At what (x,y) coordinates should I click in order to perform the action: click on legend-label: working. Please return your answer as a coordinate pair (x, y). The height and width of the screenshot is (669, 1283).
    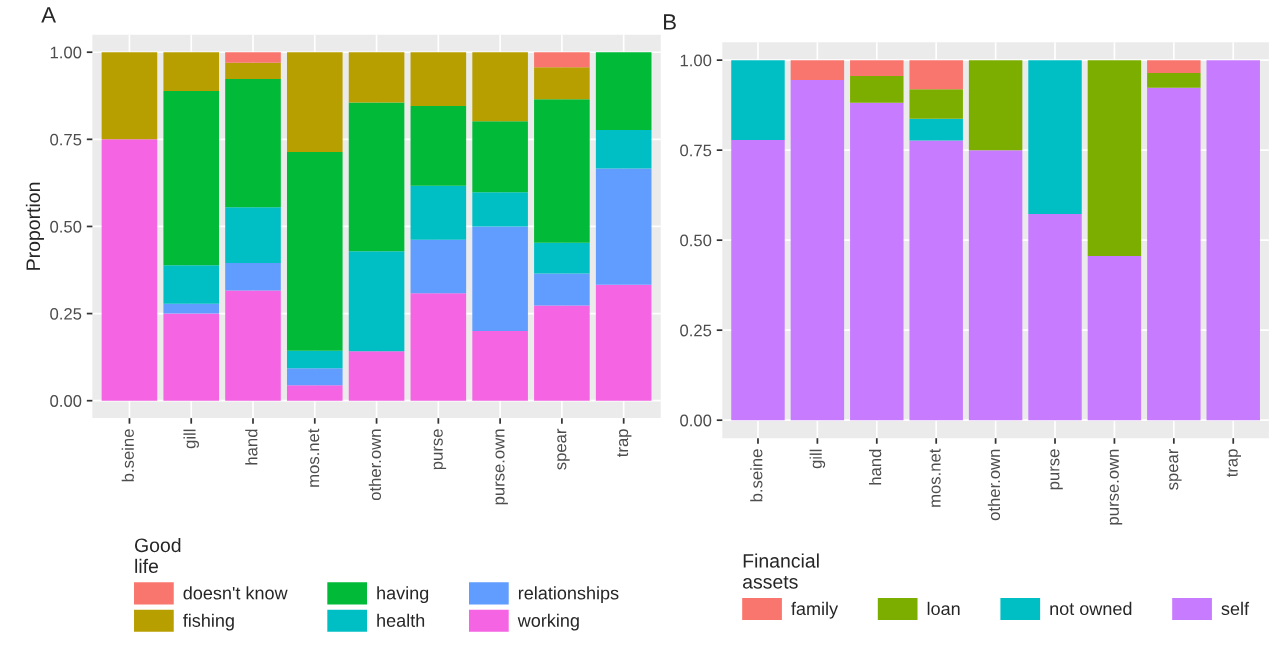
    Looking at the image, I should click on (548, 622).